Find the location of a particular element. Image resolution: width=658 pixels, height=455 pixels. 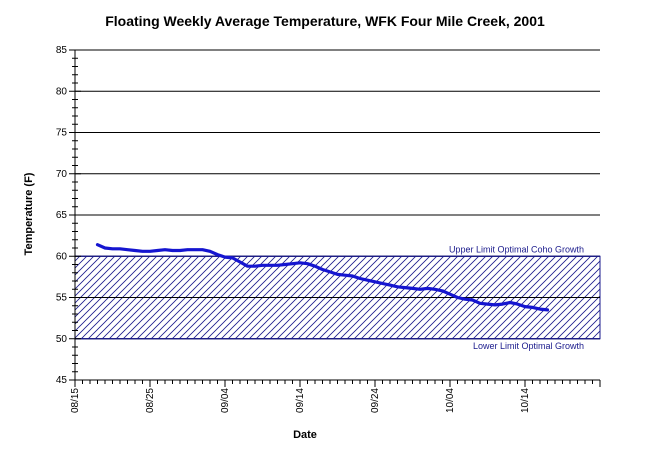

y-tick-label: 70 is located at coordinates (62, 174).